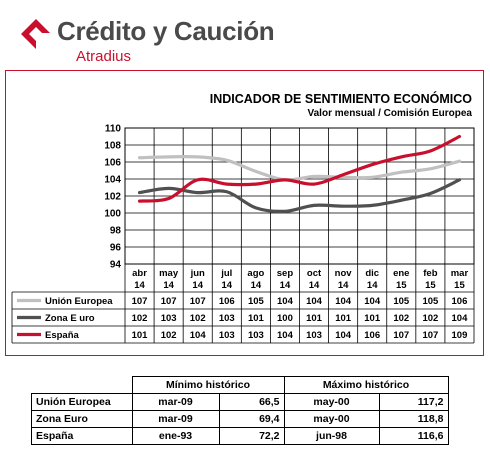  I want to click on min-date: ene-93, so click(175, 436).